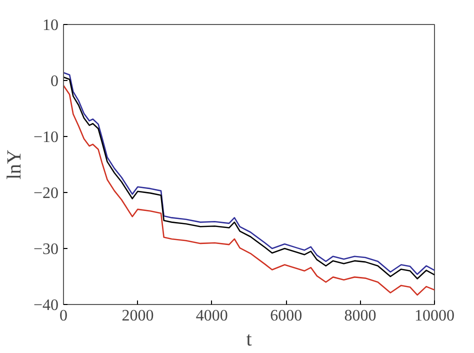 The width and height of the screenshot is (474, 353). I want to click on y-tick-label: −10, so click(46, 137).